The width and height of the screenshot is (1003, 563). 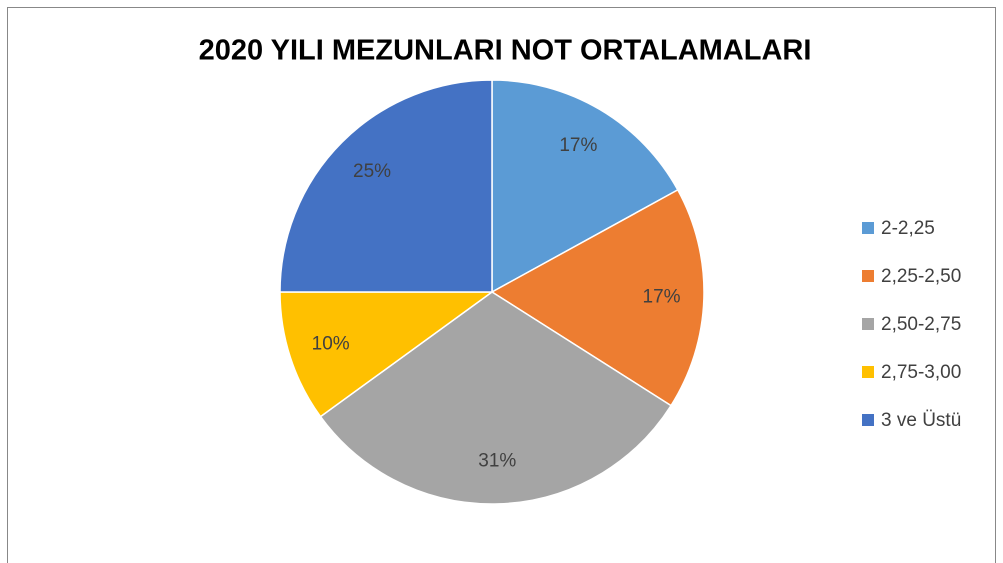 I want to click on legend-label: 2,25-2,50, so click(x=921, y=276).